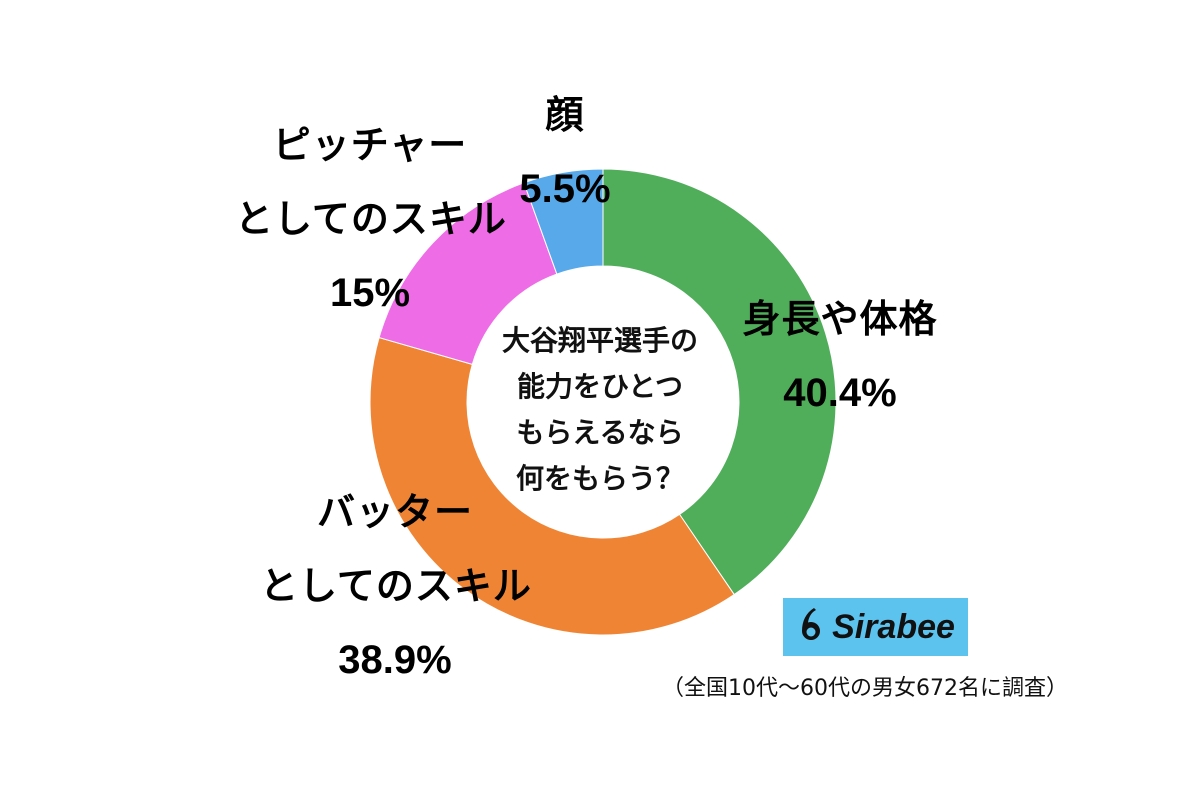 The image size is (1200, 801). I want to click on label-face-value: 5.5%, so click(565, 189).